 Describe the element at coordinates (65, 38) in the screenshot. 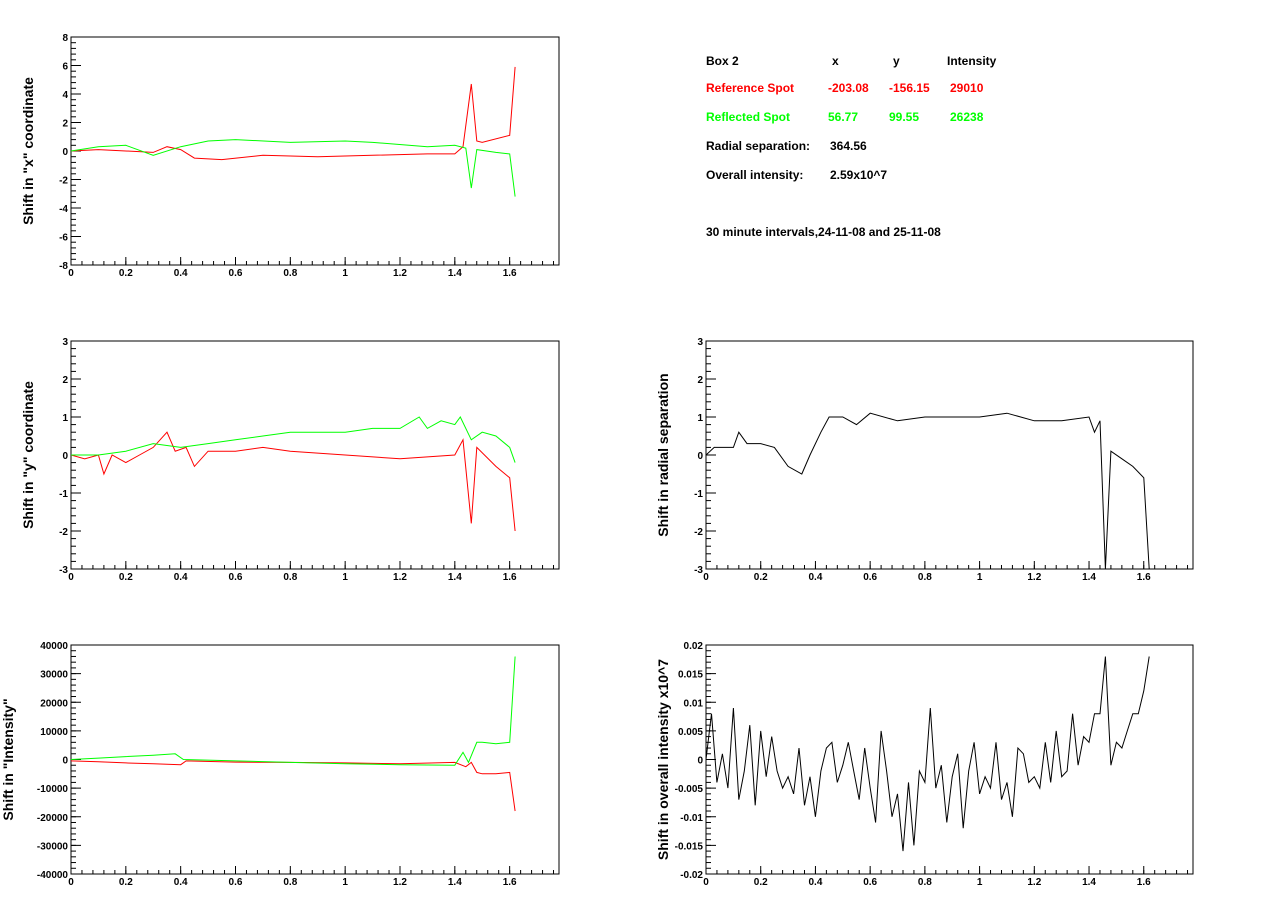

I see `y-tick-label: 8` at that location.